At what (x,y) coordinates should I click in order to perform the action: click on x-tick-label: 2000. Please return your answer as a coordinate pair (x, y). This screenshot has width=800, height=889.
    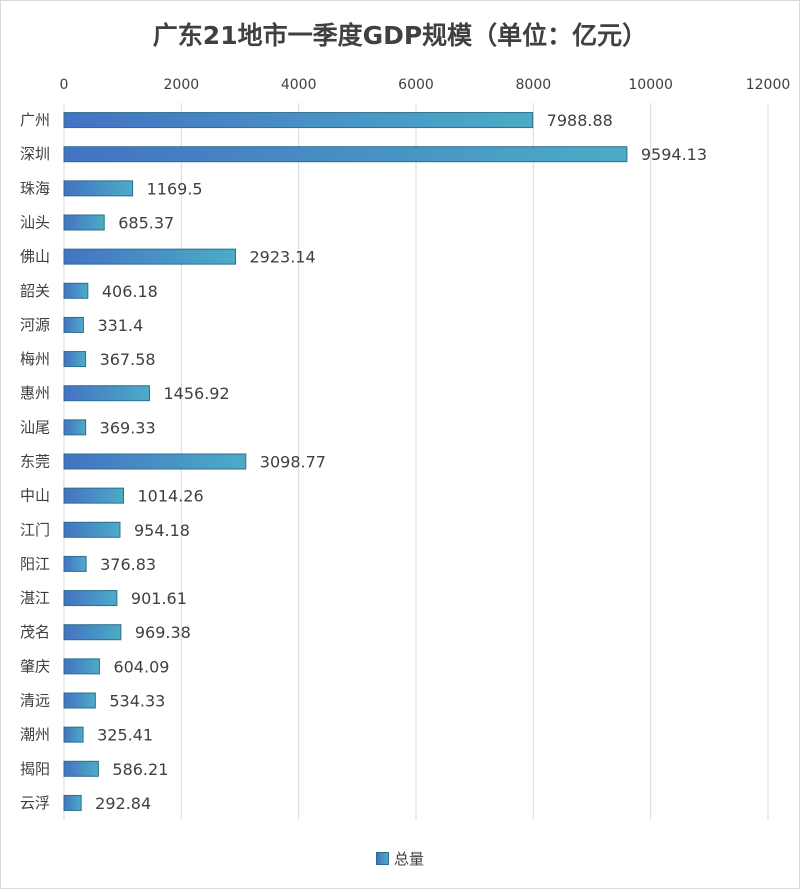
    Looking at the image, I should click on (182, 85).